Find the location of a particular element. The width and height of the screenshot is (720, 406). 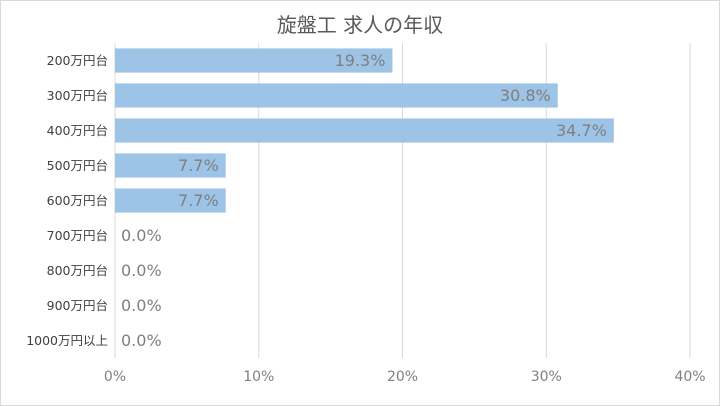

category-label: 700万円台 is located at coordinates (77, 235).